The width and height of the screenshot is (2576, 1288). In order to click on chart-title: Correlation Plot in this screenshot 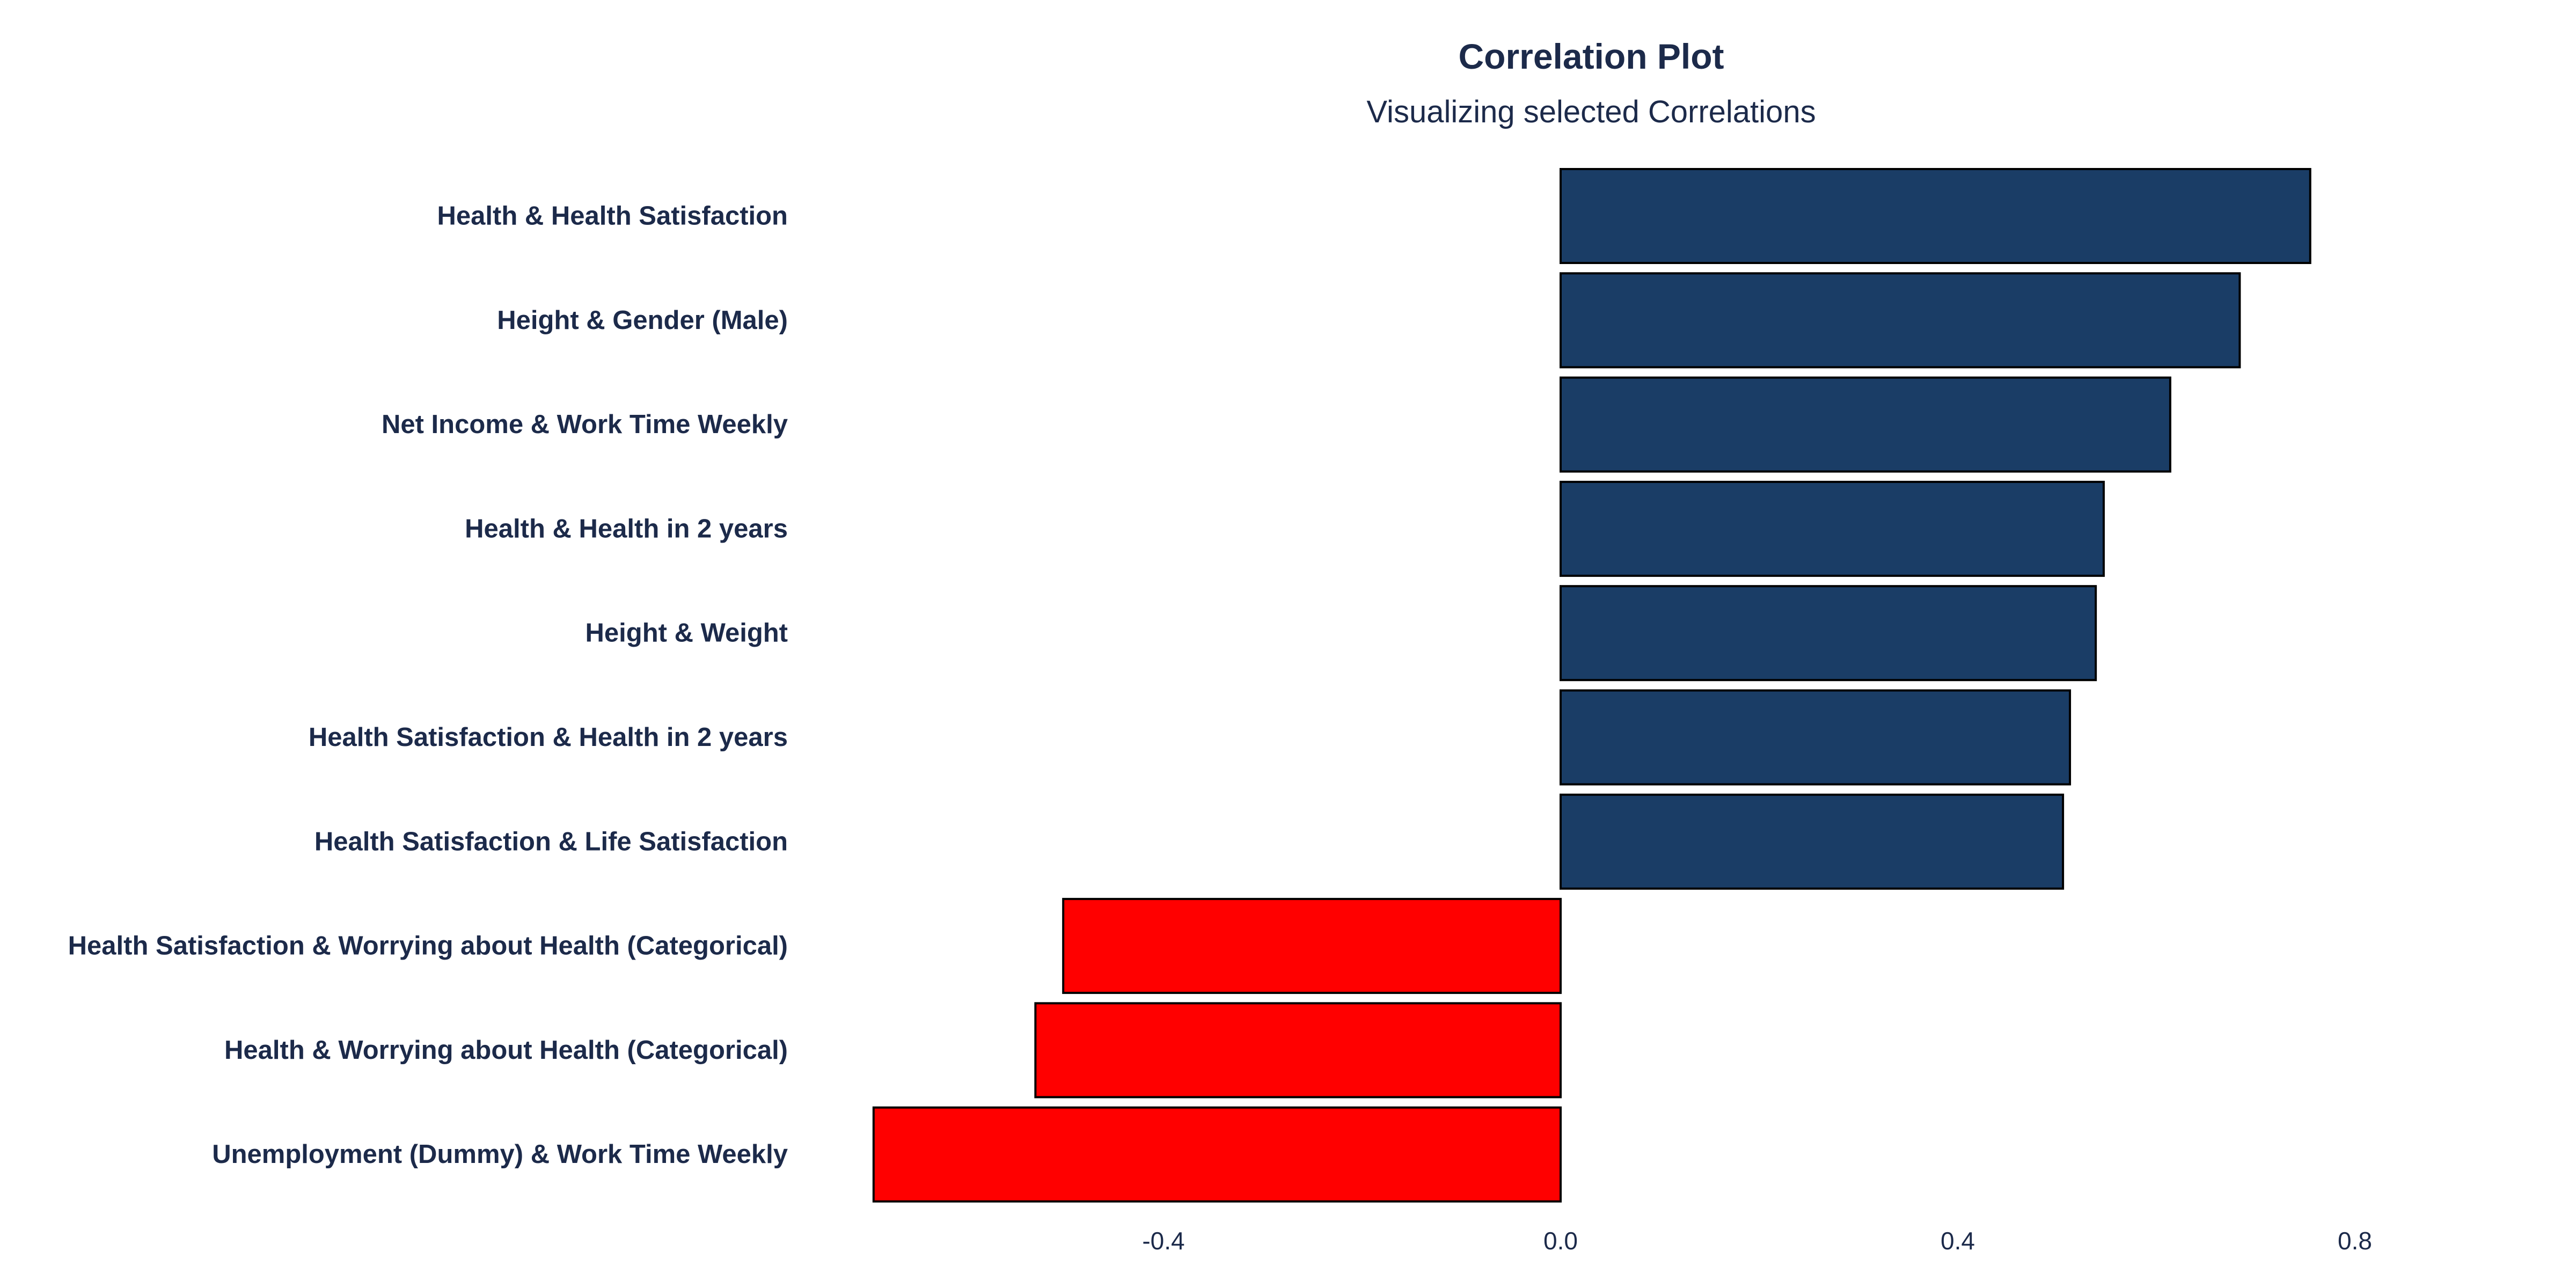, I will do `click(1591, 56)`.